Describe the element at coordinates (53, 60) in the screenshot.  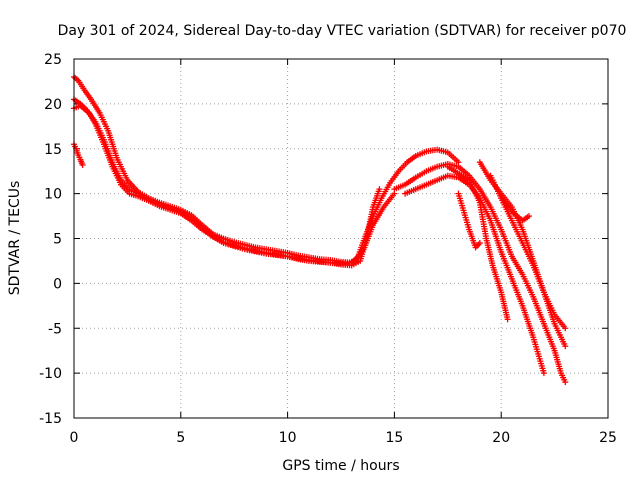
I see `y-tick-label: 25` at that location.